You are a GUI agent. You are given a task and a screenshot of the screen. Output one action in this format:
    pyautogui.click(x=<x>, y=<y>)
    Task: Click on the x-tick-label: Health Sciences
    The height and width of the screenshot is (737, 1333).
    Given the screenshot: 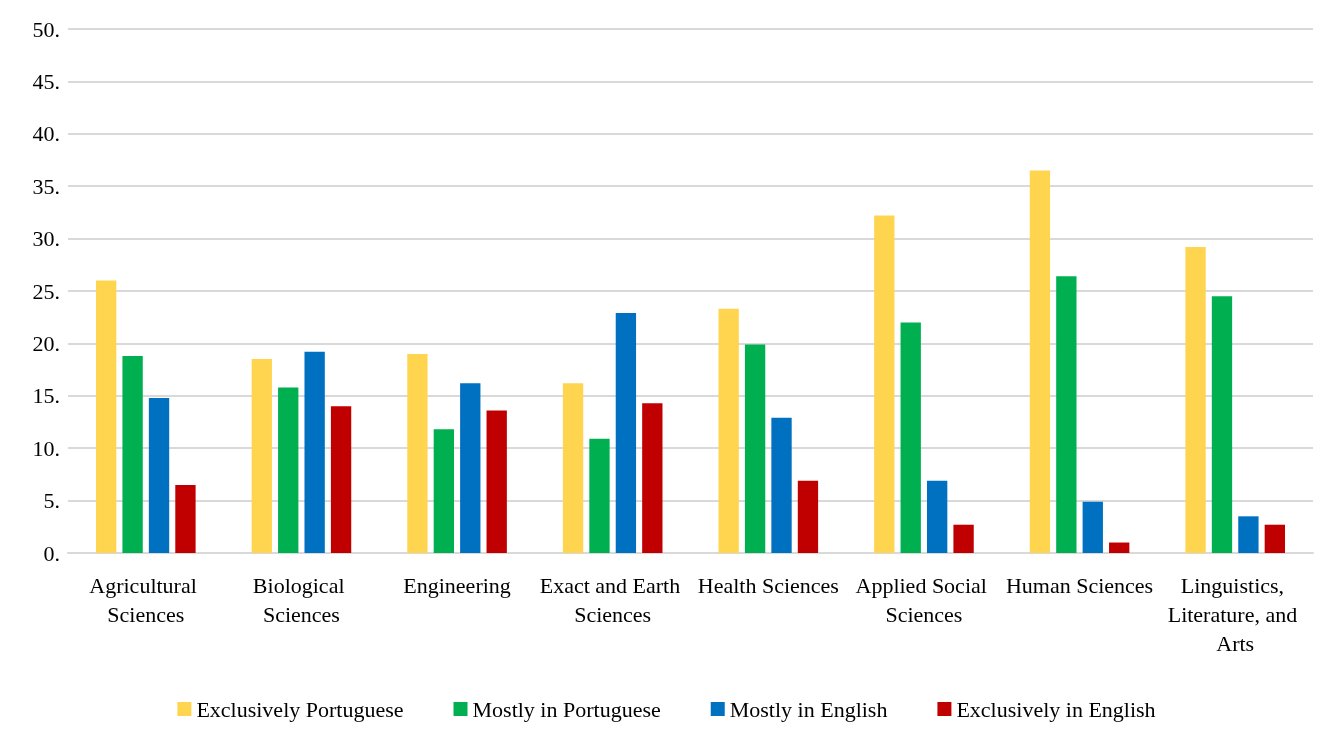 What is the action you would take?
    pyautogui.click(x=768, y=585)
    